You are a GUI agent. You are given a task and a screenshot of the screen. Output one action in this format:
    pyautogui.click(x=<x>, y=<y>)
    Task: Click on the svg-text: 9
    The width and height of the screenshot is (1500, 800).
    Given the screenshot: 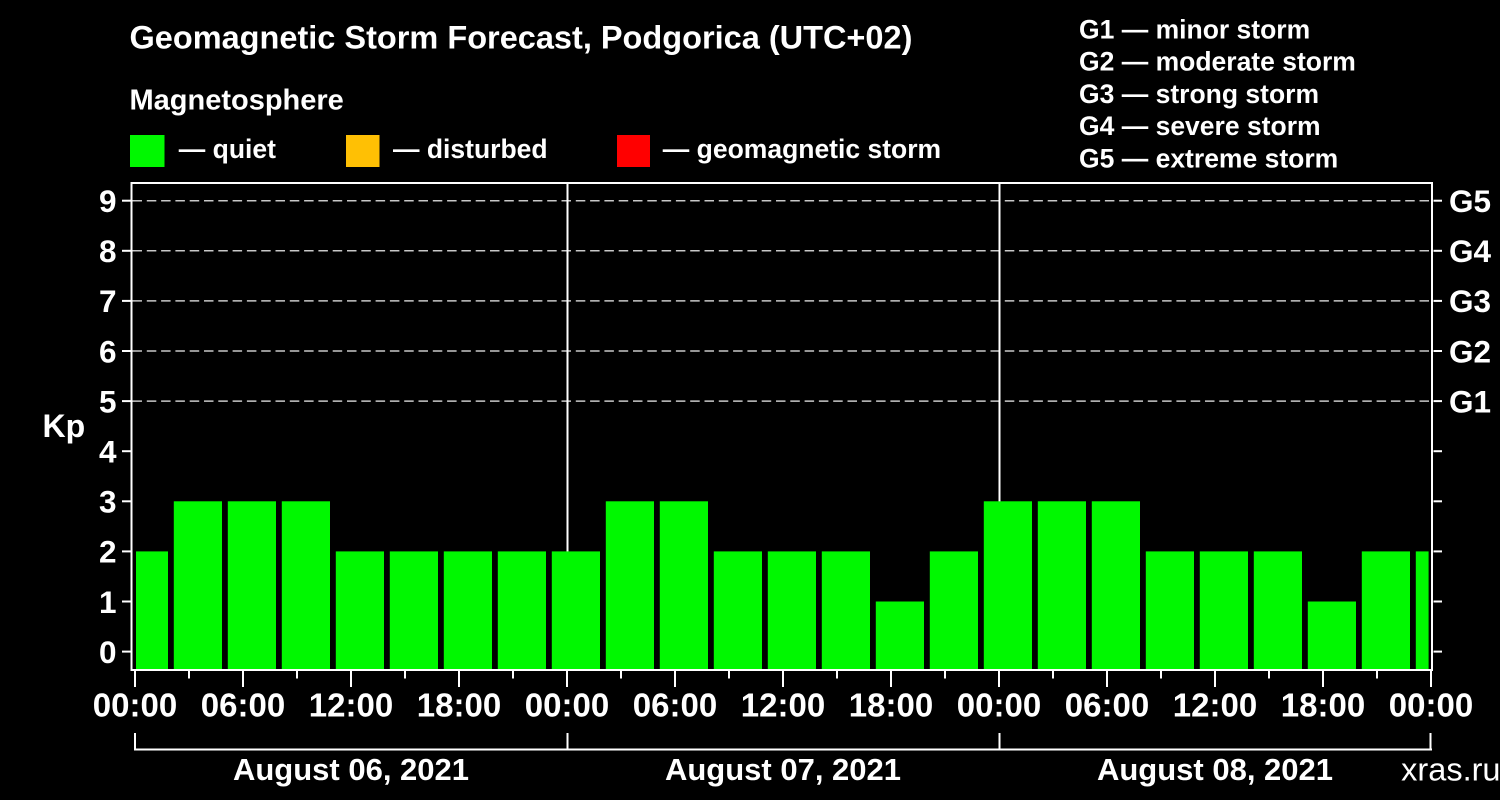 What is the action you would take?
    pyautogui.click(x=108, y=201)
    